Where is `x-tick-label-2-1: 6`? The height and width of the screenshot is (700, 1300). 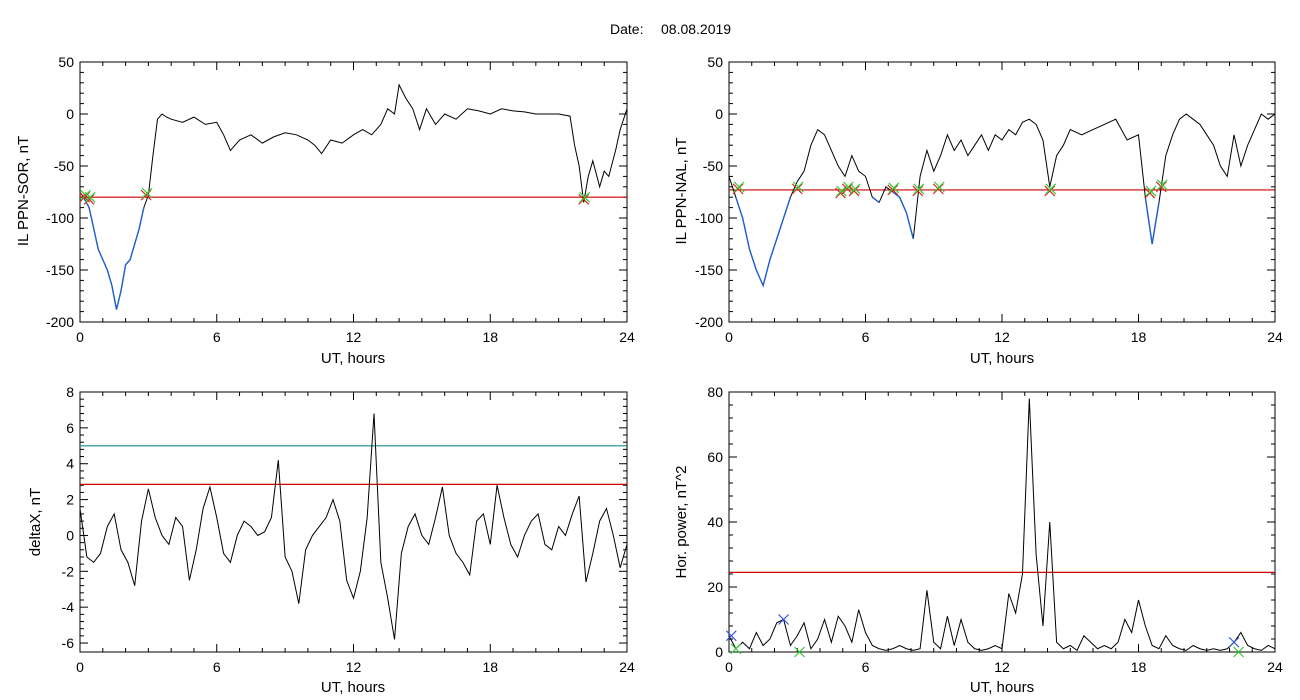
x-tick-label-2-1: 6 is located at coordinates (217, 667).